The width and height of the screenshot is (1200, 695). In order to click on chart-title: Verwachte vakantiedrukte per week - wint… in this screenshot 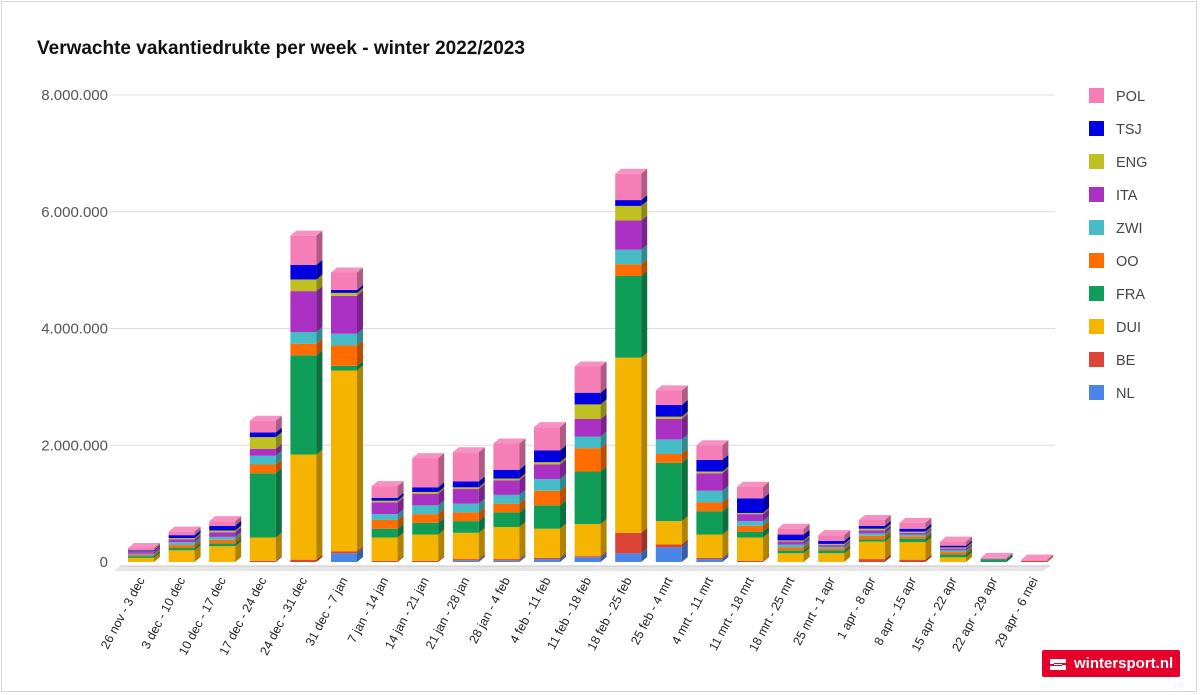, I will do `click(281, 48)`.